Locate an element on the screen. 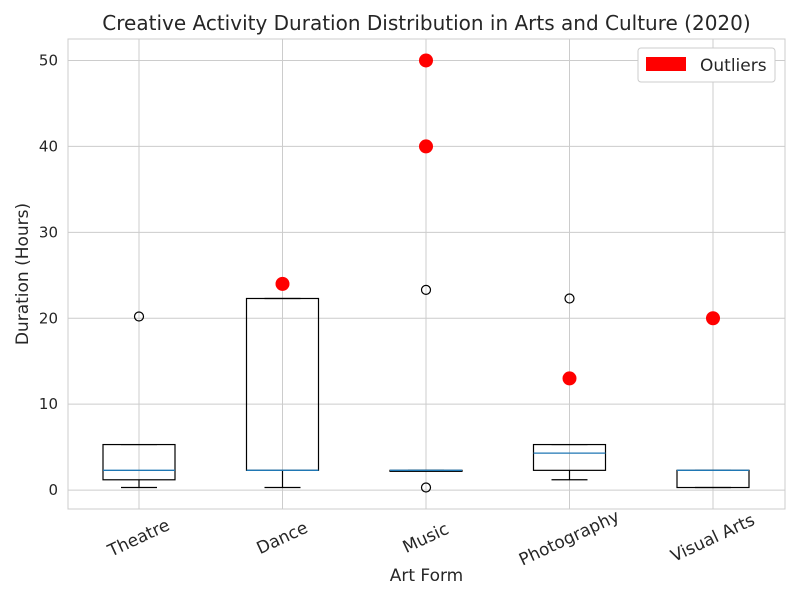 This screenshot has width=800, height=600. legend-frame is located at coordinates (706, 65).